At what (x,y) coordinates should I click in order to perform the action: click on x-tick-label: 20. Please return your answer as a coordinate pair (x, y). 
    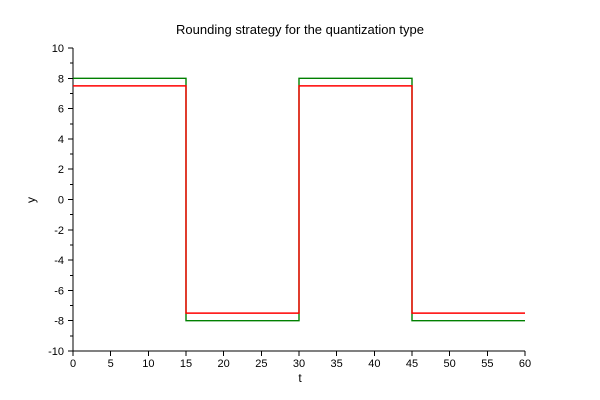
    Looking at the image, I should click on (224, 364).